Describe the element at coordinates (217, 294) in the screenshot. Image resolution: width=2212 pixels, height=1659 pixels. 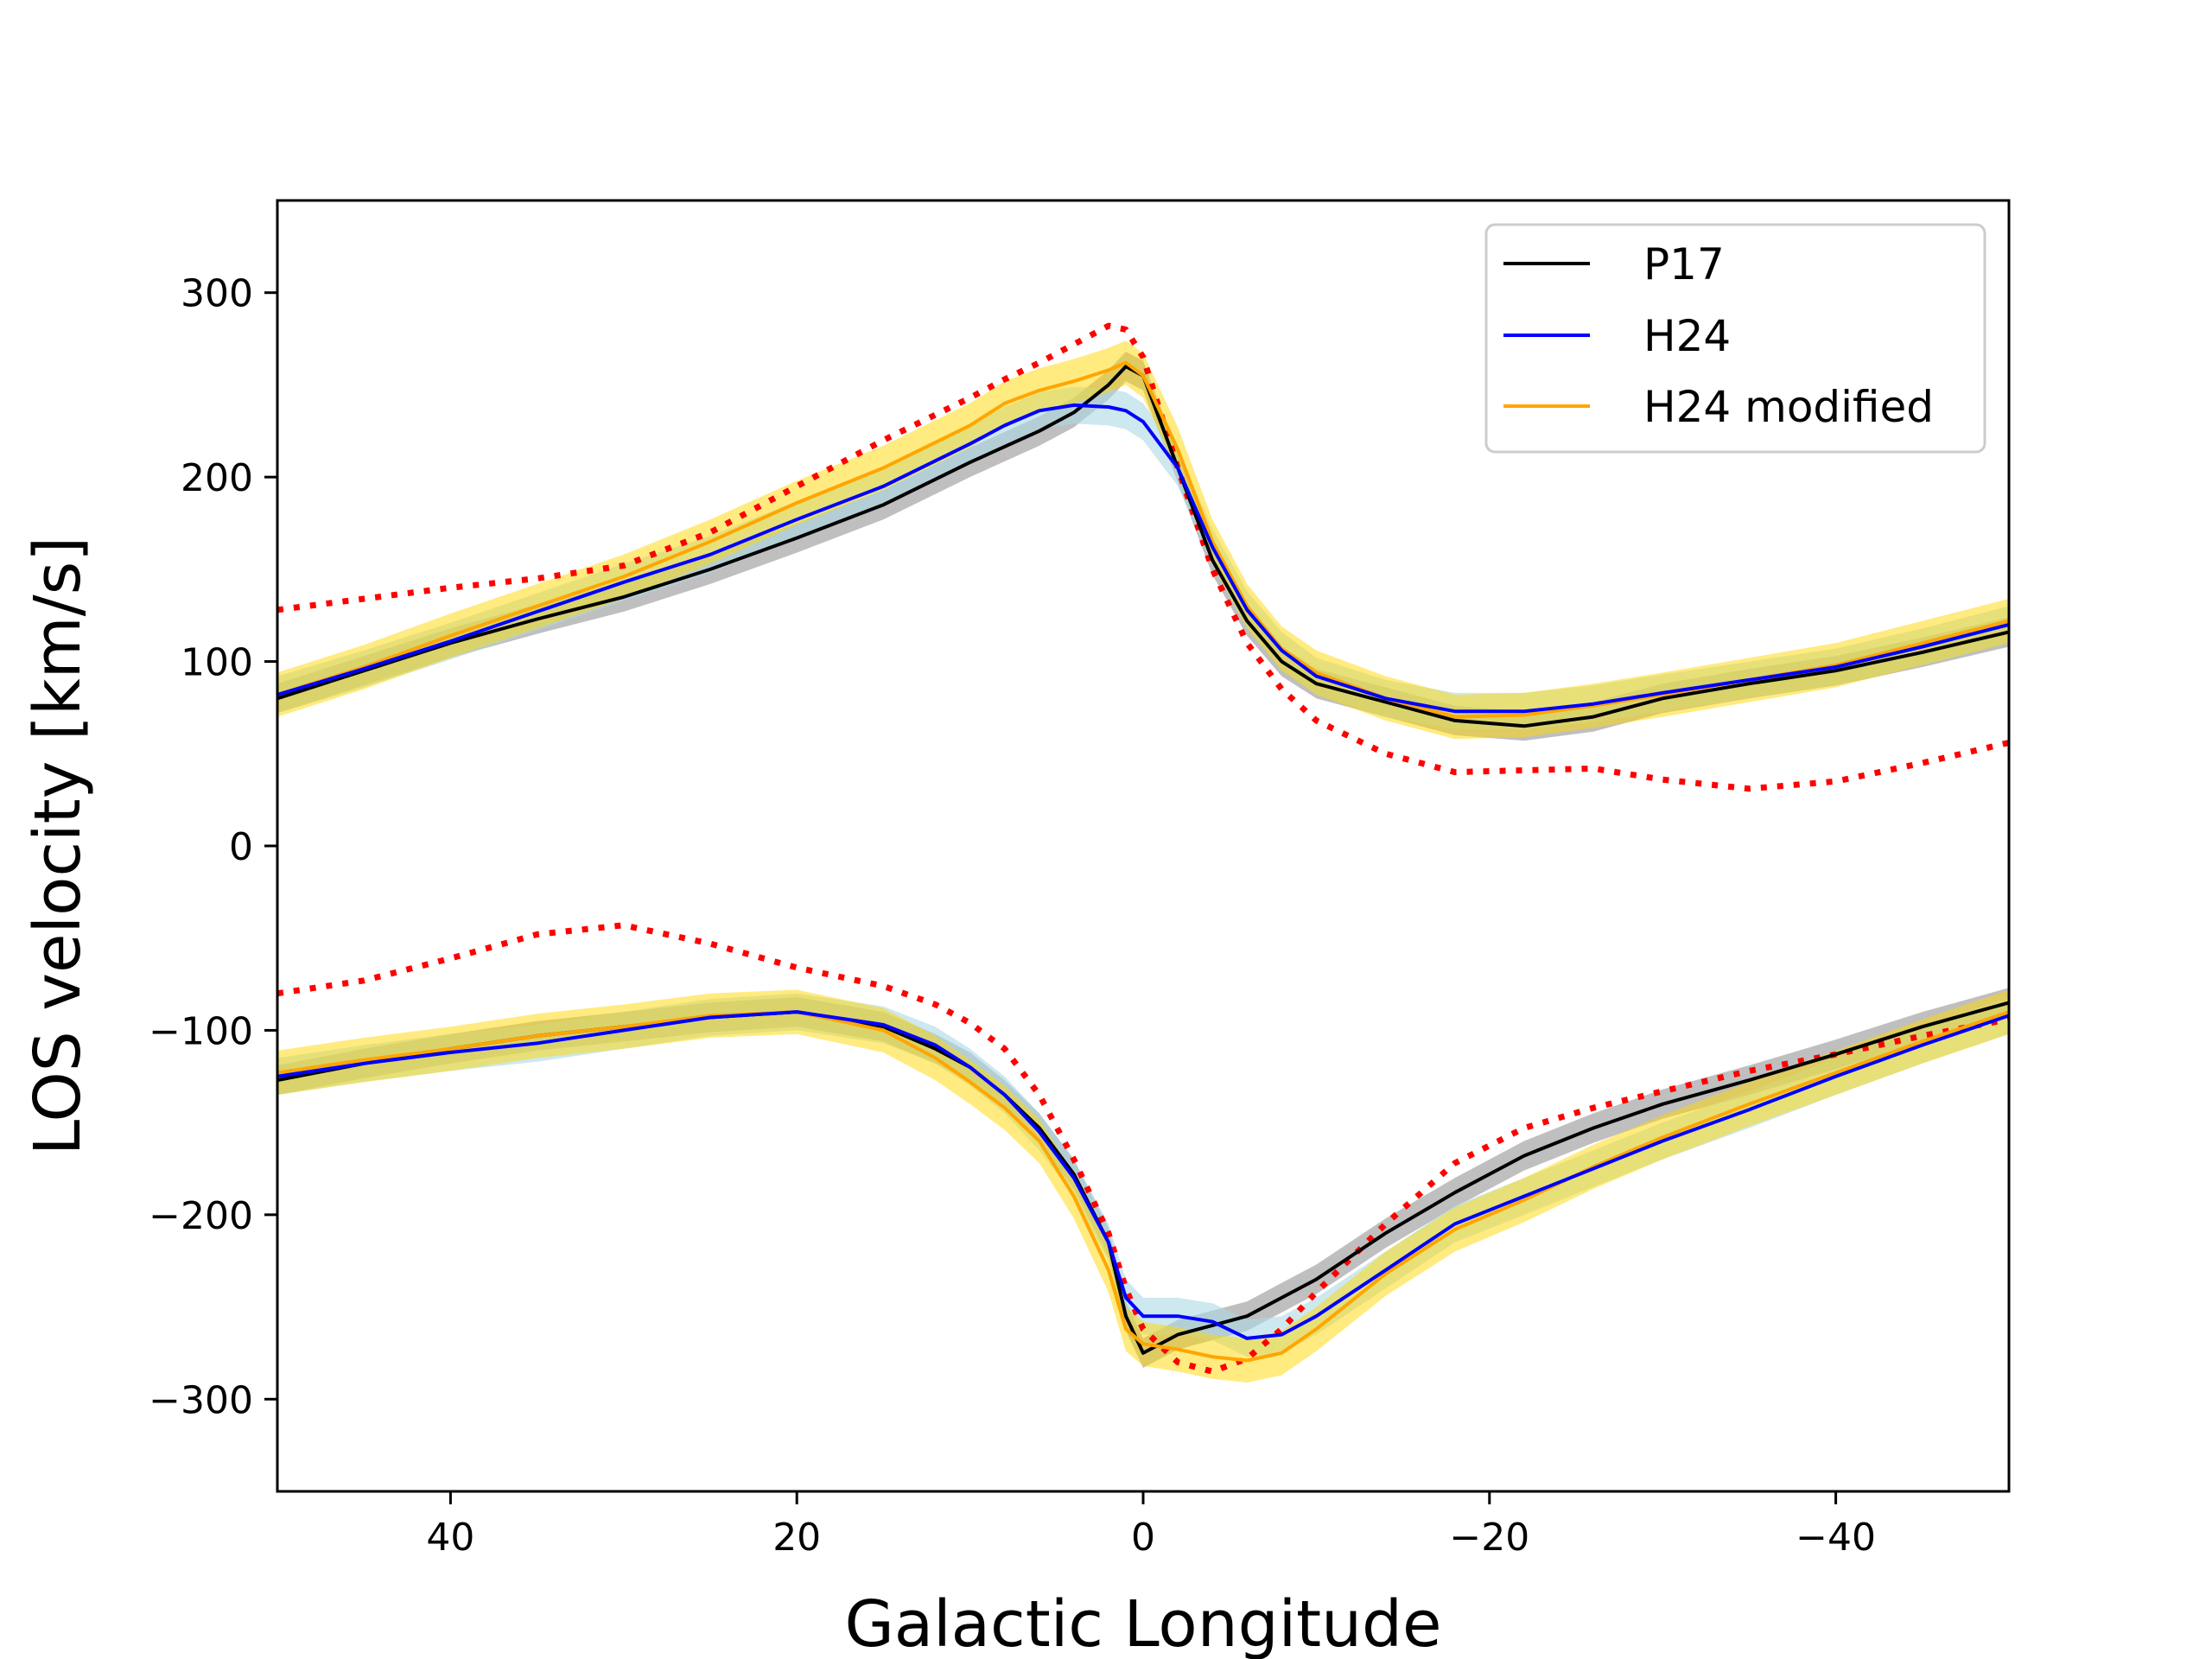
I see `y-tick-label: 300` at that location.